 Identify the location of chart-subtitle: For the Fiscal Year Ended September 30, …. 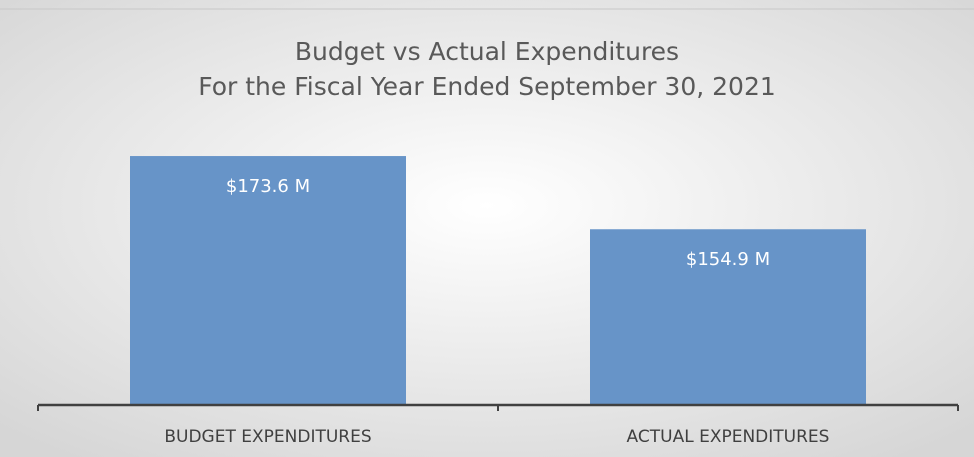
(487, 86).